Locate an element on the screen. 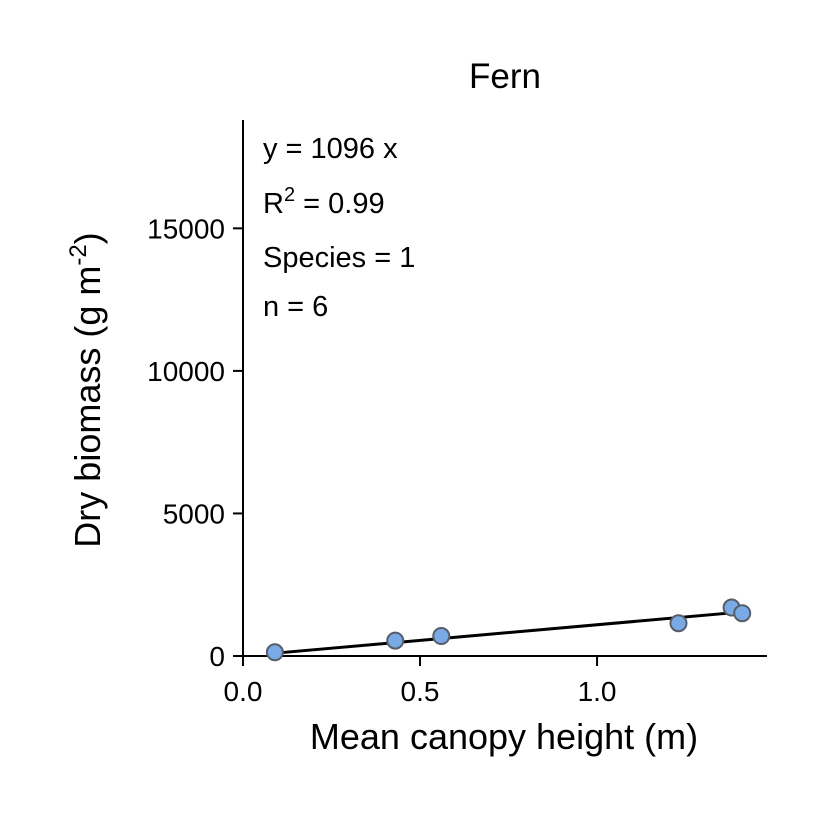 The height and width of the screenshot is (826, 826). r2-superscript: 2 is located at coordinates (289, 195).